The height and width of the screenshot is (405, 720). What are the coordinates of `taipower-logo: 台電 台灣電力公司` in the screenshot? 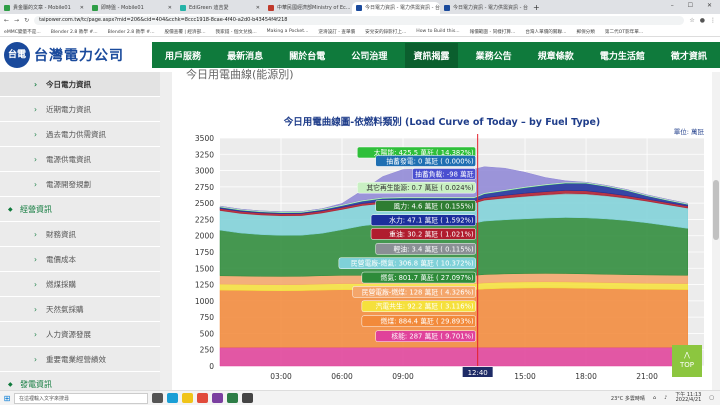 It's located at (79, 55).